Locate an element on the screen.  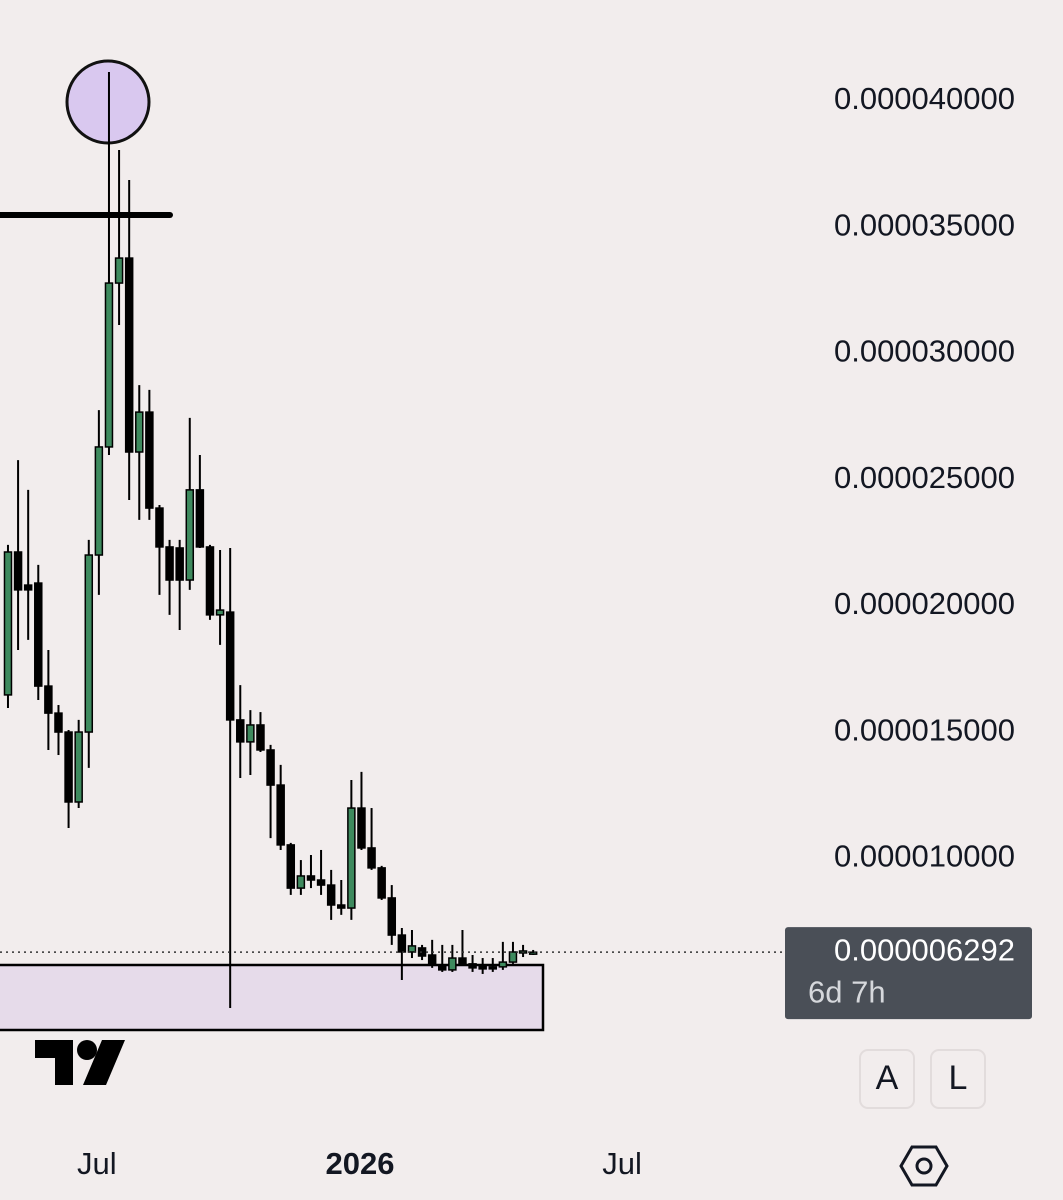
settings-icon is located at coordinates (924, 1166).